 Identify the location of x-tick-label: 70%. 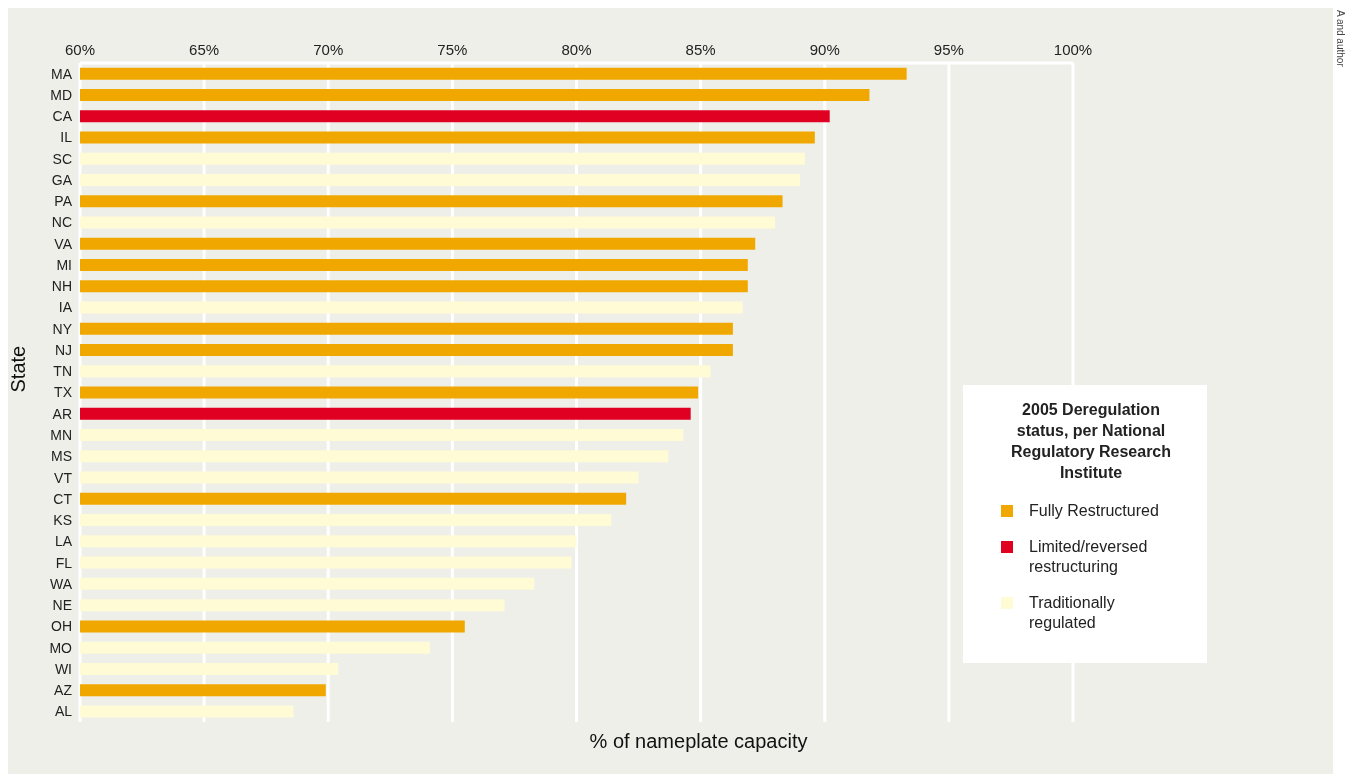
(328, 49).